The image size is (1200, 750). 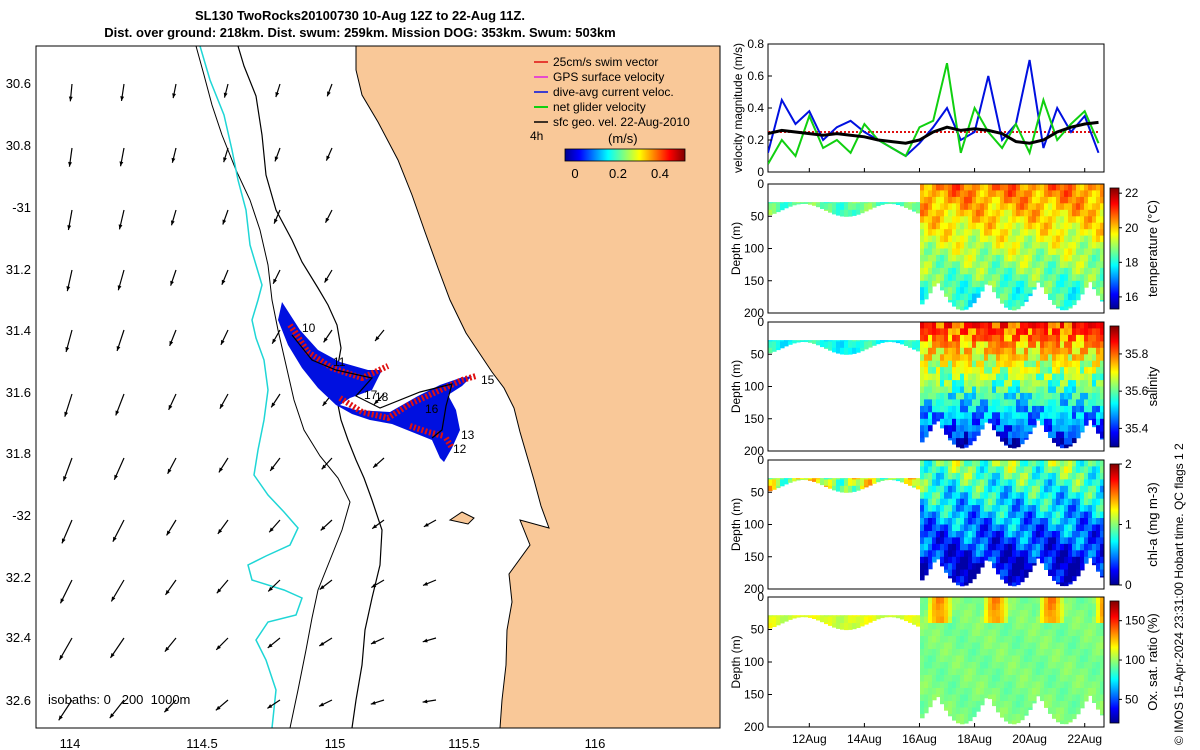 What do you see at coordinates (605, 62) in the screenshot?
I see `legend-swim: 25cm/s swim vector` at bounding box center [605, 62].